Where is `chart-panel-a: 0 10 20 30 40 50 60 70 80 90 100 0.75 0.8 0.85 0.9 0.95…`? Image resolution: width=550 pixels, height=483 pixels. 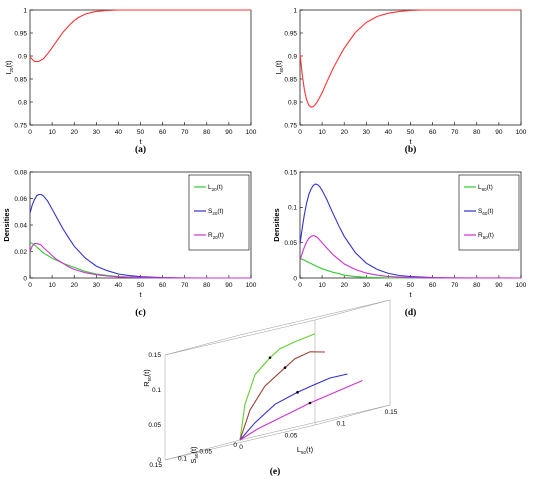 chart-panel-a: 0 10 20 30 40 50 60 70 80 90 100 0.75 0.8 0.85 0.9 0.95… is located at coordinates (130, 81).